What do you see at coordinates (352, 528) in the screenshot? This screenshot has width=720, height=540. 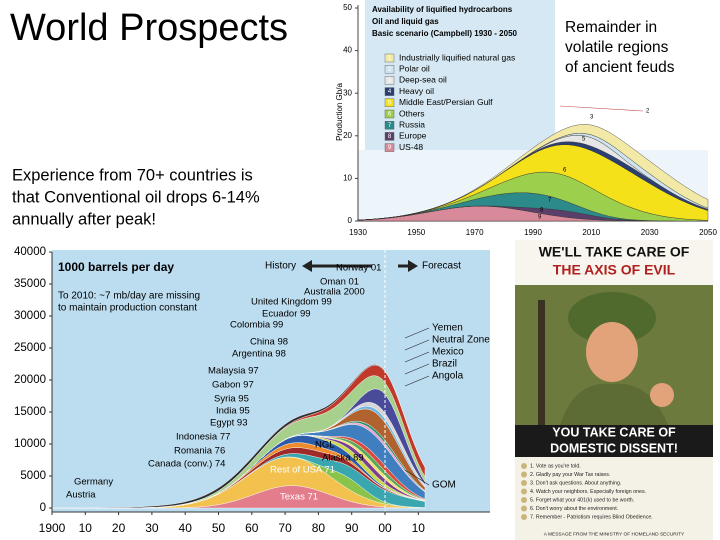 I see `x-tick-label: 90` at bounding box center [352, 528].